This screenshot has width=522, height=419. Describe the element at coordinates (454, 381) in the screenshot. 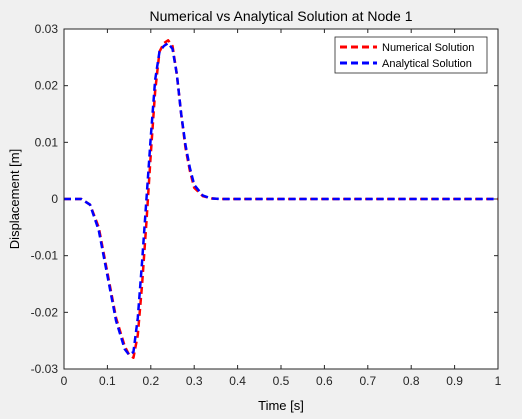

I see `x-tick-label: 0.9` at that location.